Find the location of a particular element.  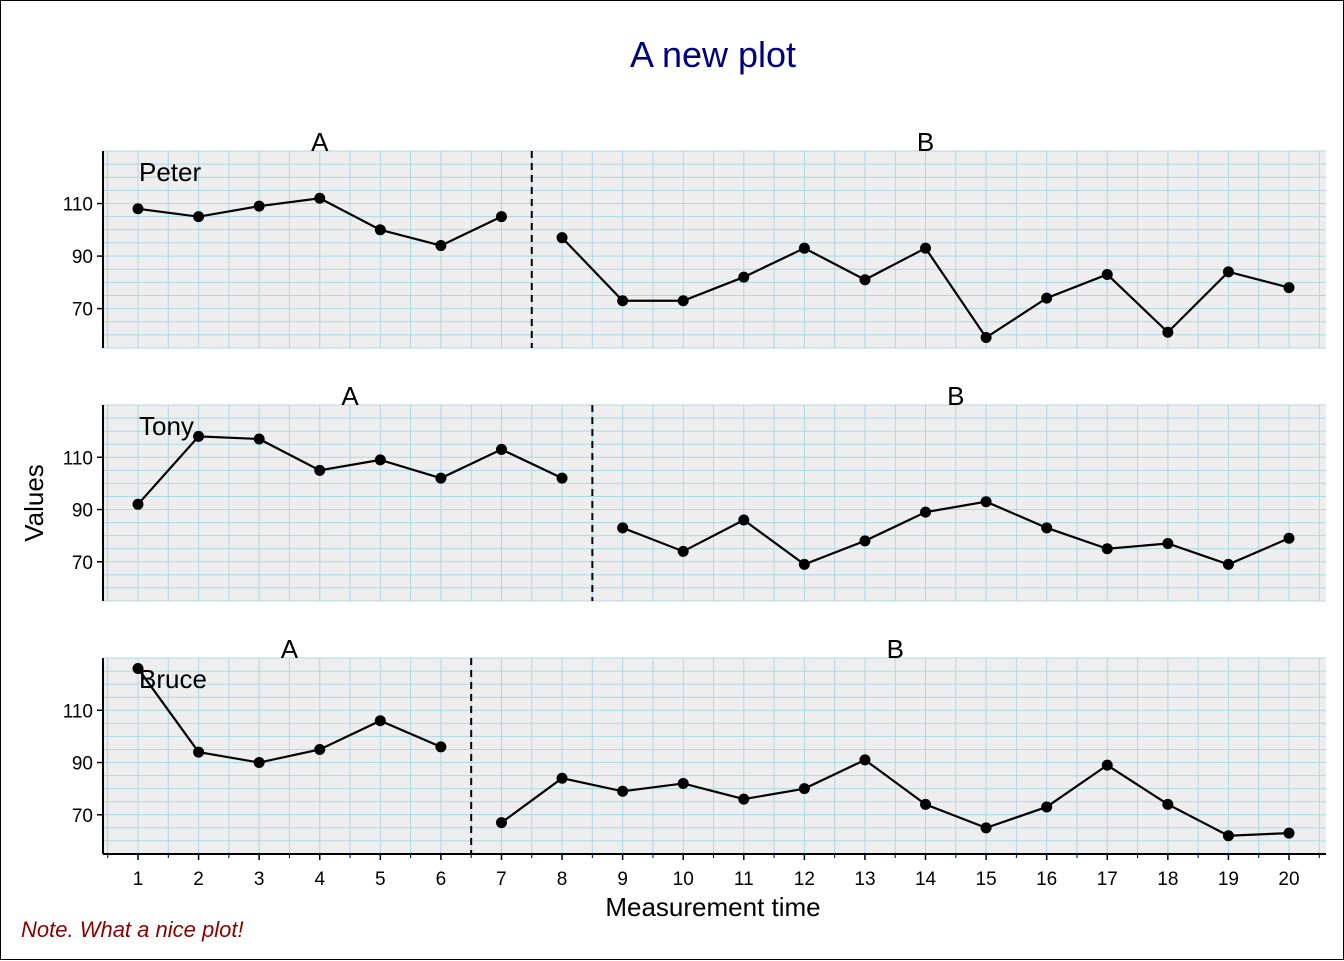

x-tick-label: 2 is located at coordinates (198, 879).